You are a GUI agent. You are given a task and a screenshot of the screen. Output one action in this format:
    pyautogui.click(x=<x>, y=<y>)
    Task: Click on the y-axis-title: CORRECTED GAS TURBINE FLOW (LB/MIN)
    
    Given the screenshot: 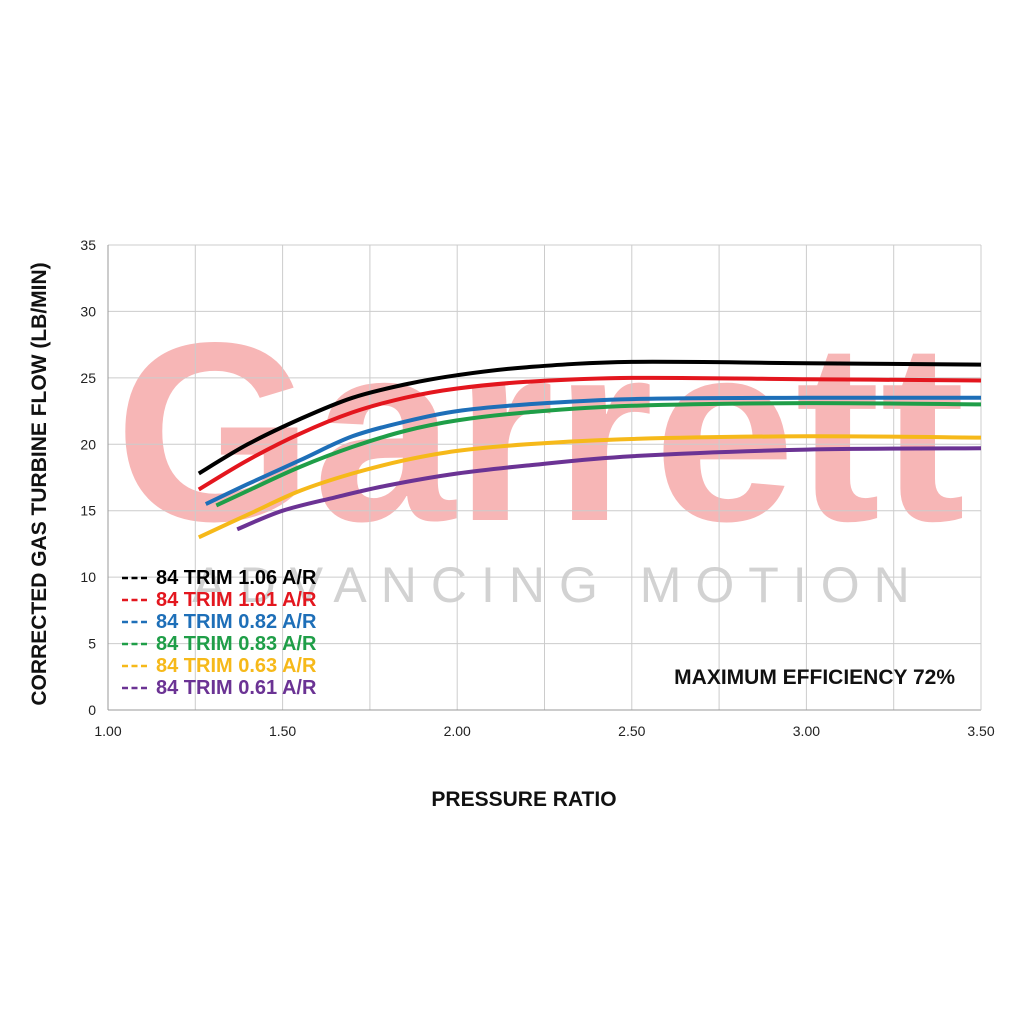 What is the action you would take?
    pyautogui.click(x=39, y=483)
    